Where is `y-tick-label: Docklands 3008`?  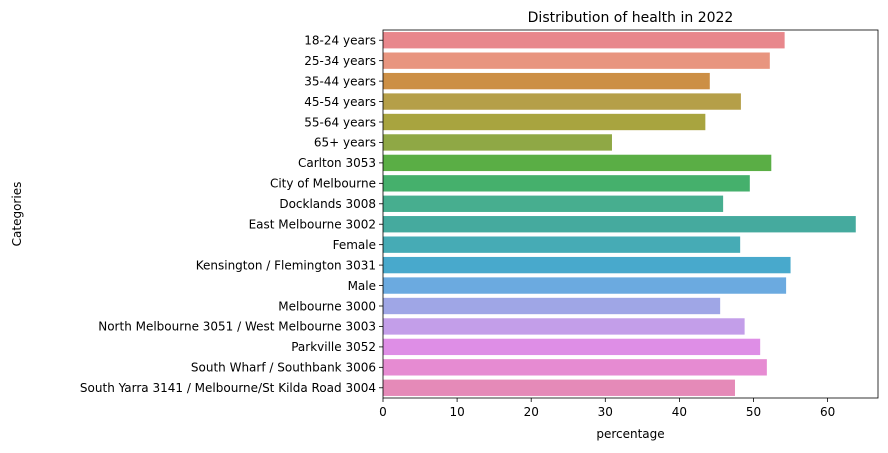 y-tick-label: Docklands 3008 is located at coordinates (327, 204).